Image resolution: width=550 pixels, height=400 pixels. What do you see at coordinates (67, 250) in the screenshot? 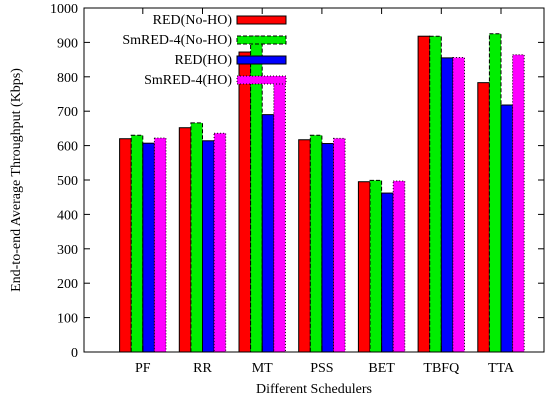
I see `y-tick-label: 300` at bounding box center [67, 250].